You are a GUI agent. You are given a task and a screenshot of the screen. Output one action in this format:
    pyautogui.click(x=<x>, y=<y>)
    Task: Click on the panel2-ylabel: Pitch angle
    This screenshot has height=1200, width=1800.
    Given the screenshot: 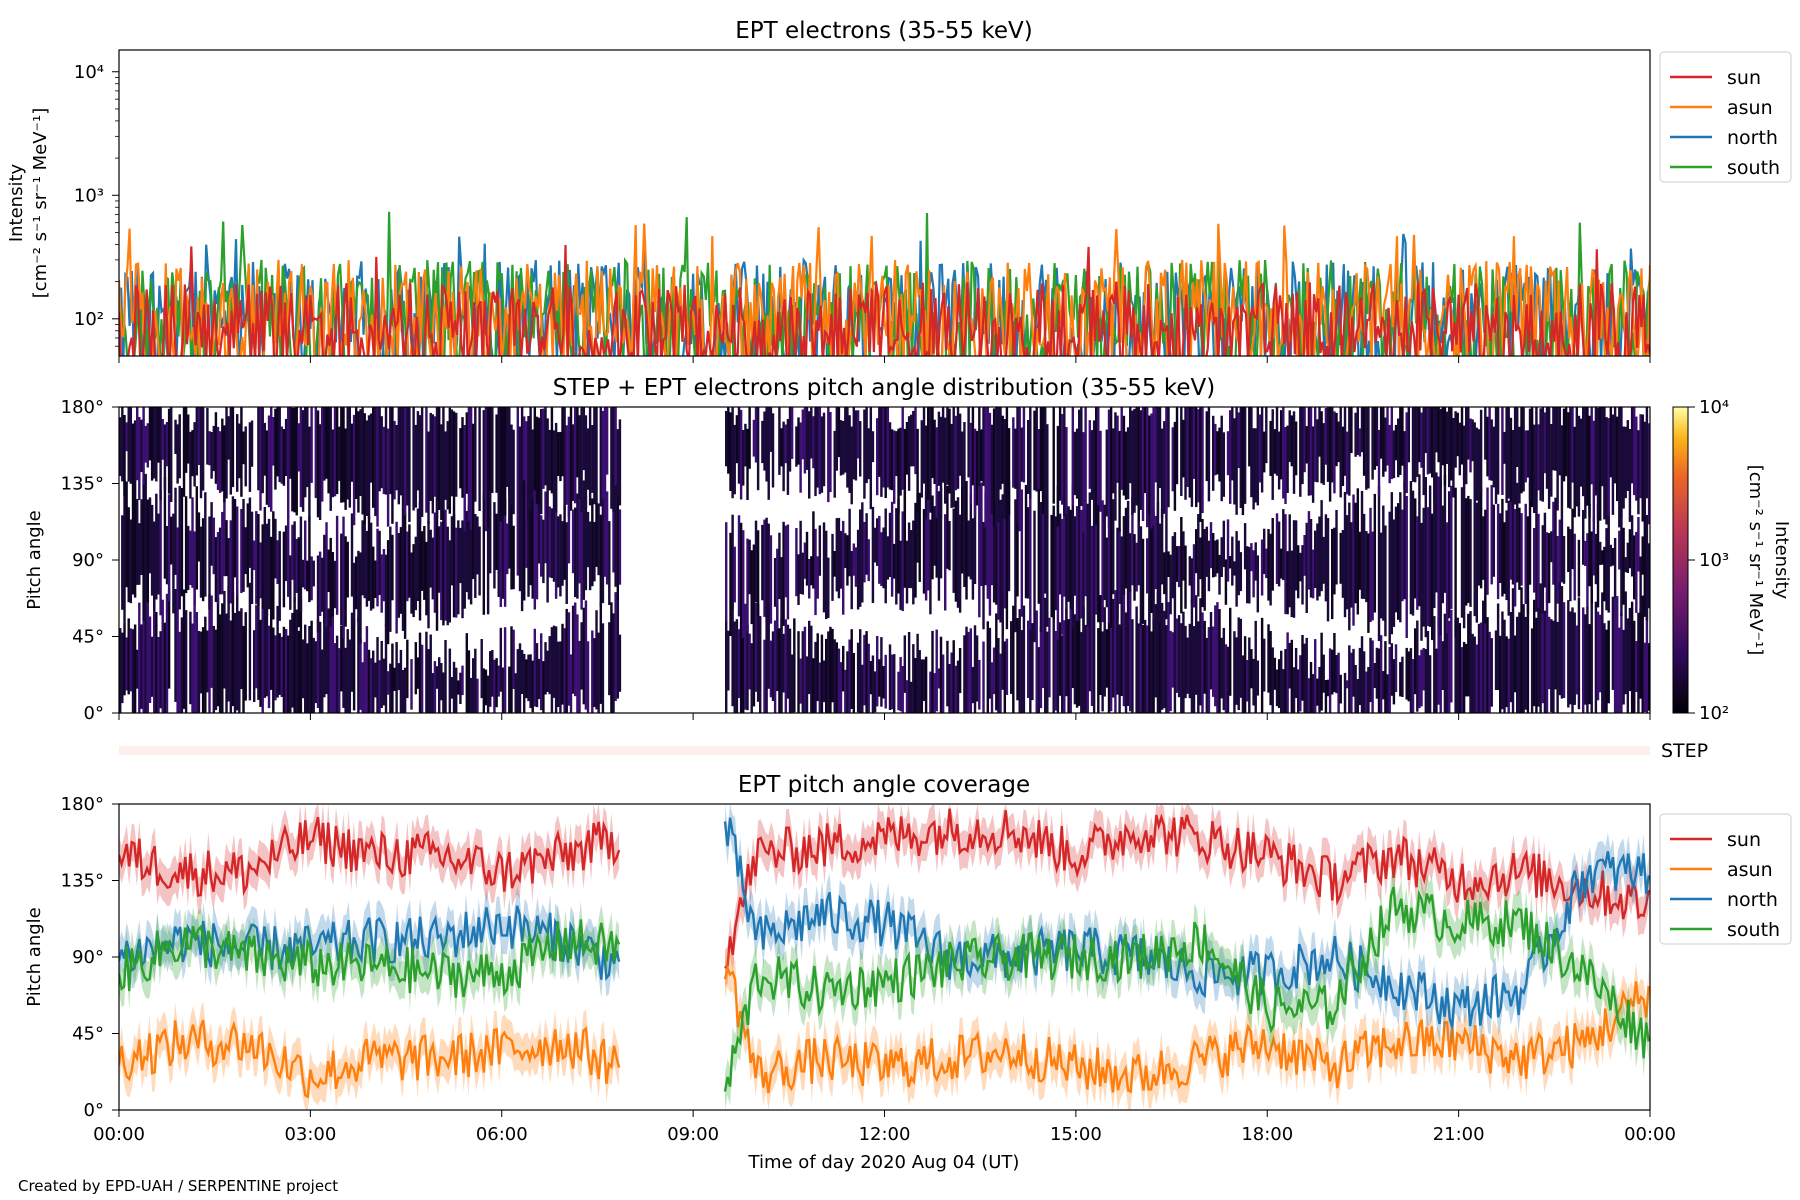 What is the action you would take?
    pyautogui.click(x=34, y=559)
    